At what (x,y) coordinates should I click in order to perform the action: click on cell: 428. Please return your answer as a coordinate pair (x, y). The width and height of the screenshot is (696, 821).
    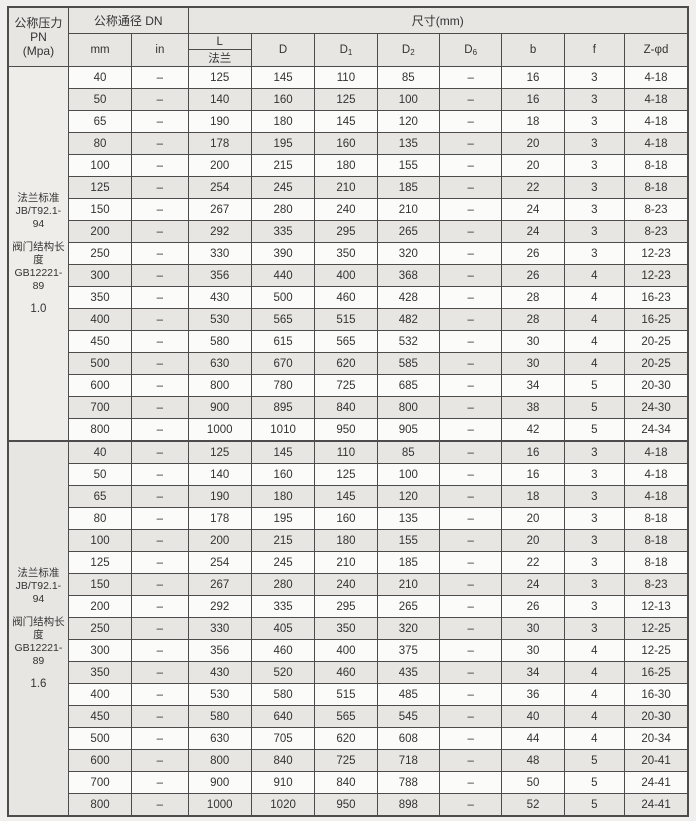
    Looking at the image, I should click on (408, 297).